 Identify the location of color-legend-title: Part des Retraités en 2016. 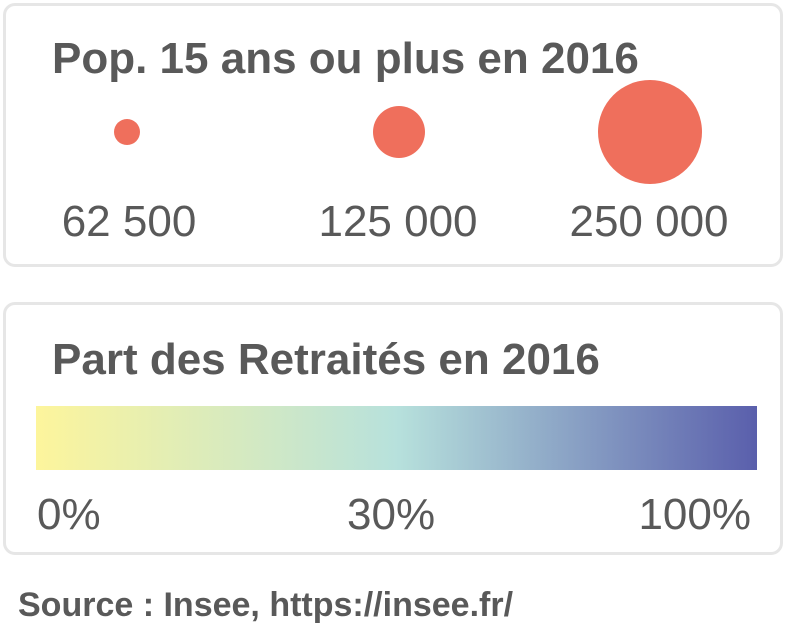
(326, 359).